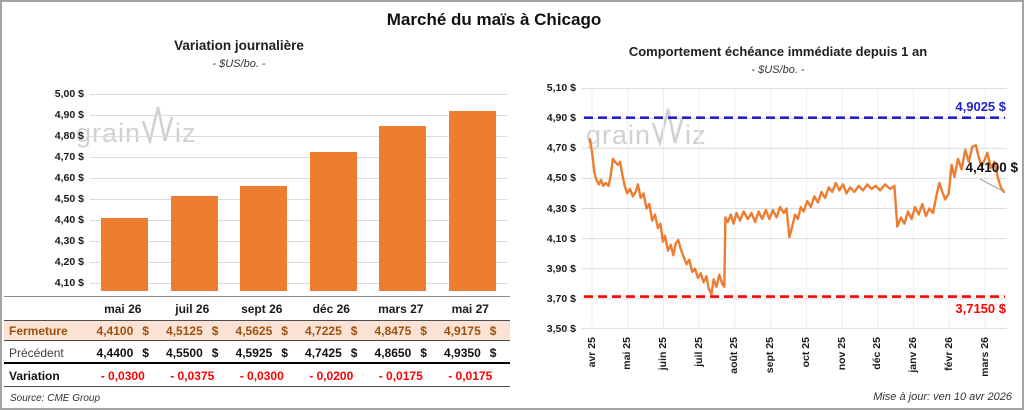 This screenshot has width=1024, height=410. What do you see at coordinates (561, 88) in the screenshot?
I see `line-chart-y-tick-label: 5,10 $` at bounding box center [561, 88].